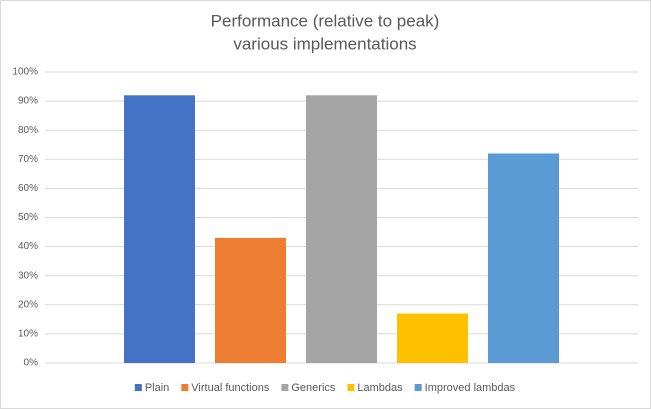 This screenshot has width=651, height=409. What do you see at coordinates (470, 388) in the screenshot?
I see `legend-label: Improved lambdas` at bounding box center [470, 388].